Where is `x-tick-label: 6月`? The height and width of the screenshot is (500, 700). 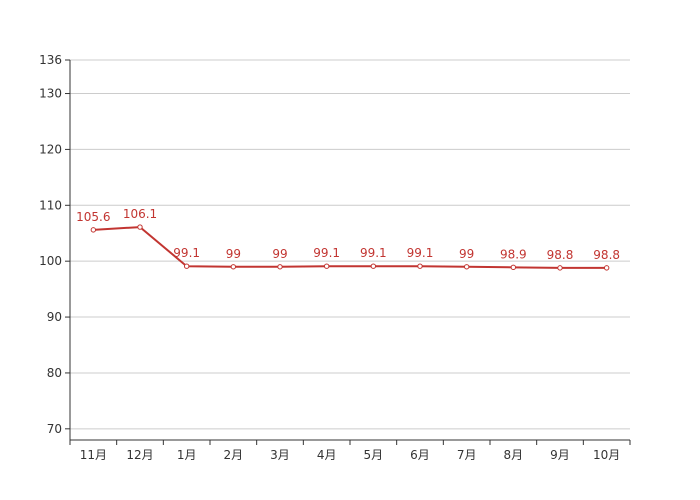 x-tick-label: 6月 is located at coordinates (420, 455).